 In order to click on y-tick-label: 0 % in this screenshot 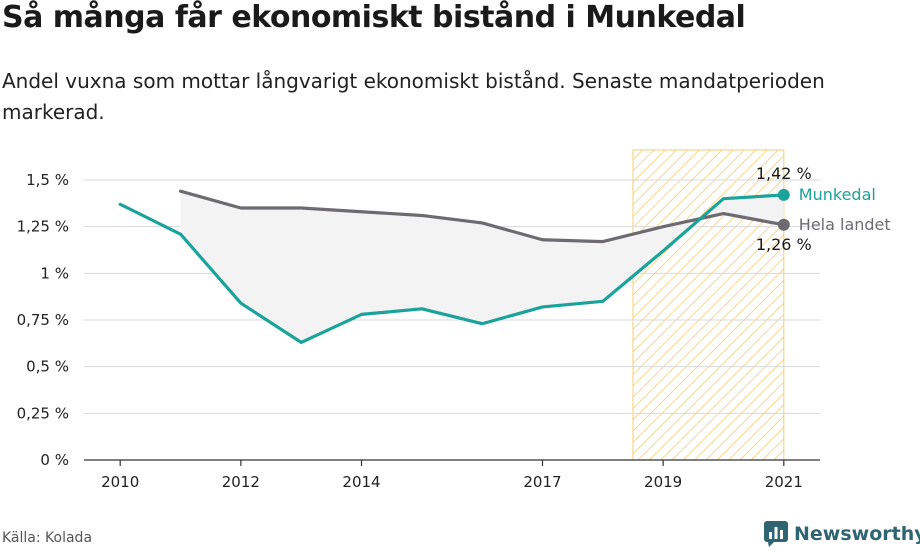, I will do `click(54, 460)`.